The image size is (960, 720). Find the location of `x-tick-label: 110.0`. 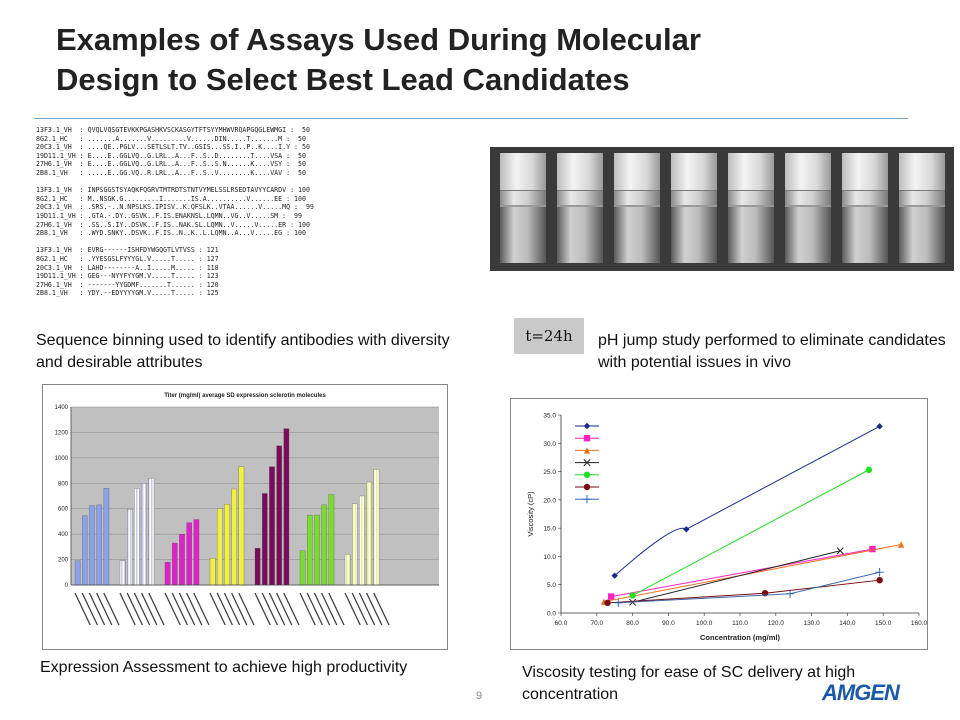

x-tick-label: 110.0 is located at coordinates (740, 623).